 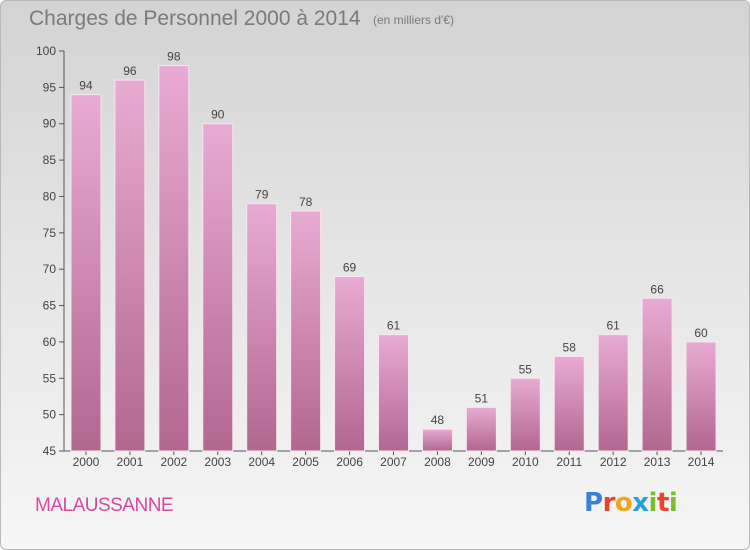 What do you see at coordinates (657, 462) in the screenshot?
I see `x-tick-label: 2013` at bounding box center [657, 462].